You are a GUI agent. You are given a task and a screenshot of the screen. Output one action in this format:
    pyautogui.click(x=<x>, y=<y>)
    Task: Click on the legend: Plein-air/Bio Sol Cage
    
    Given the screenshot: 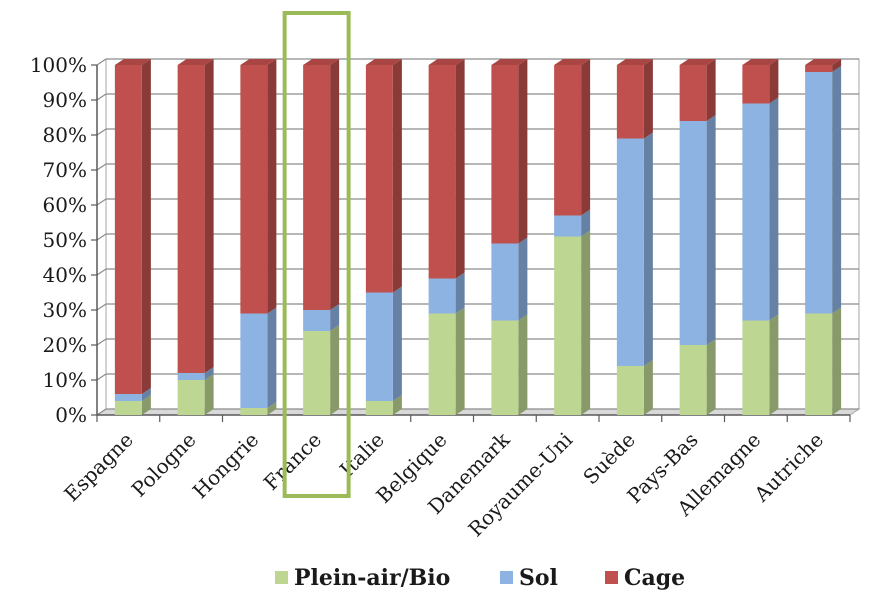 What is the action you would take?
    pyautogui.click(x=480, y=578)
    